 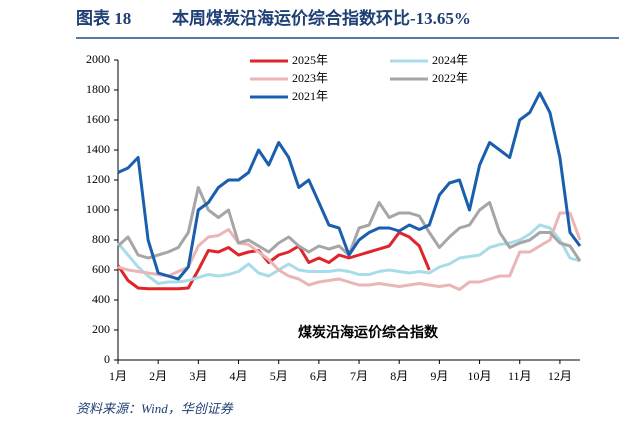 What do you see at coordinates (98, 179) in the screenshot?
I see `y-tick-label: 1200` at bounding box center [98, 179].